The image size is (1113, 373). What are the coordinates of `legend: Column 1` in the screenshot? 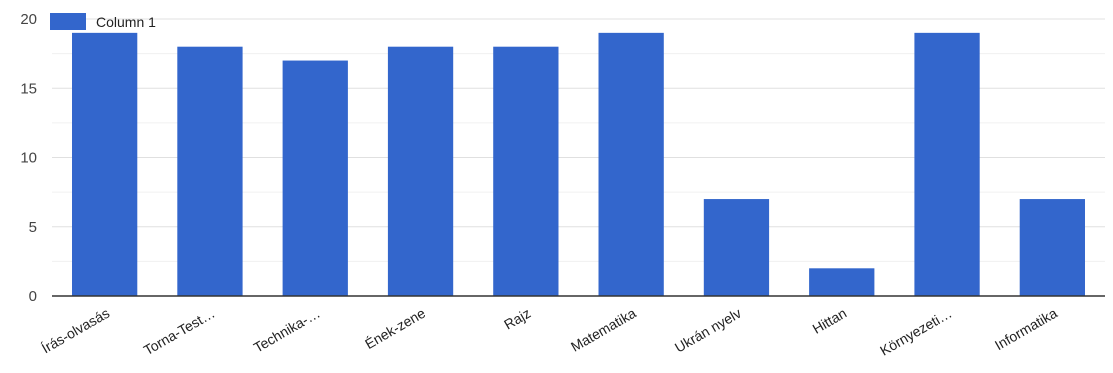 It's located at (103, 21).